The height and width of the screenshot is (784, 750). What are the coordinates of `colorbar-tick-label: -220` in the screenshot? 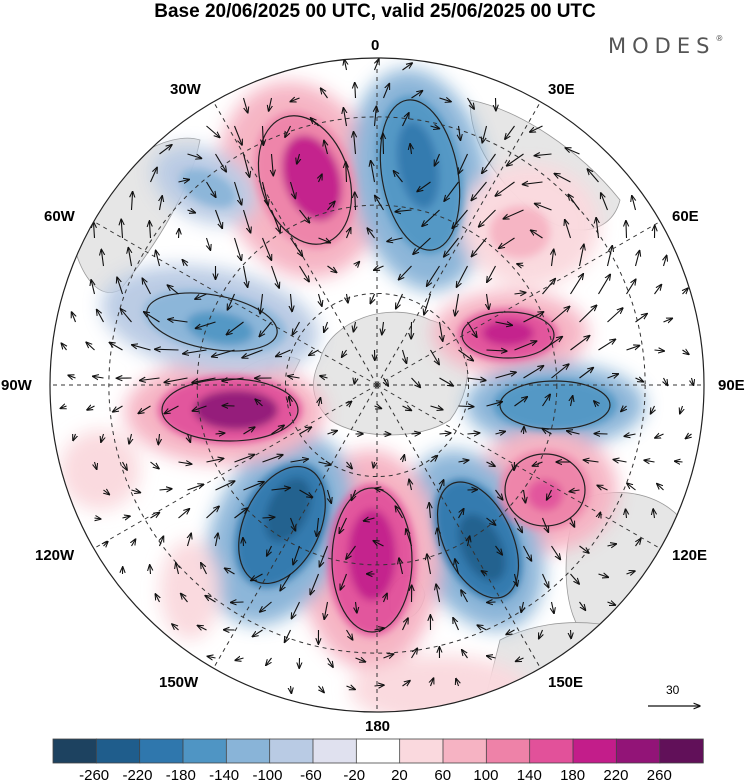 It's located at (137, 775).